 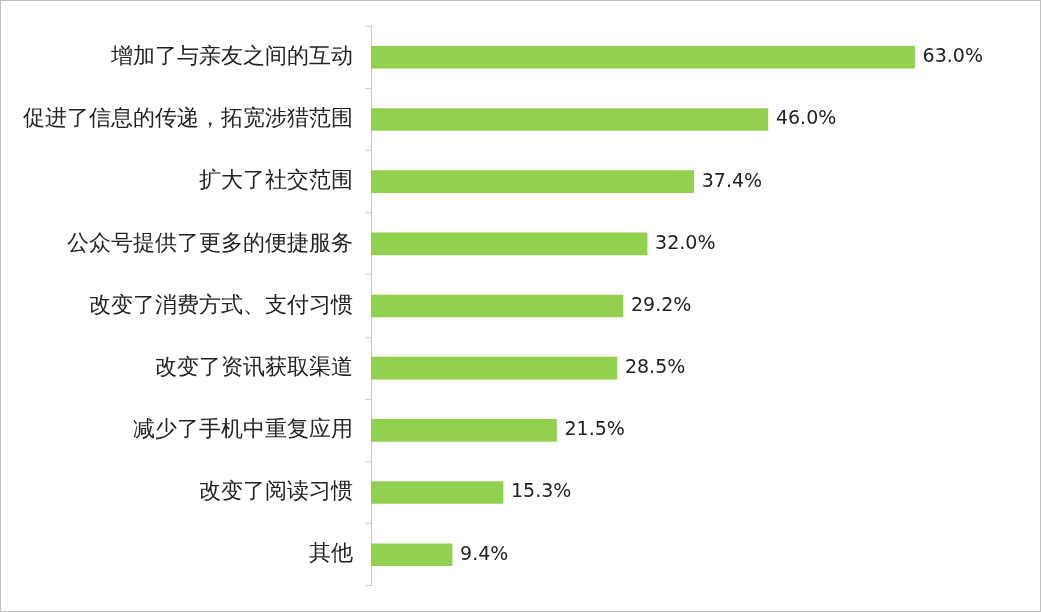 I want to click on y-tick-label: 改变了阅读习惯, so click(x=276, y=491).